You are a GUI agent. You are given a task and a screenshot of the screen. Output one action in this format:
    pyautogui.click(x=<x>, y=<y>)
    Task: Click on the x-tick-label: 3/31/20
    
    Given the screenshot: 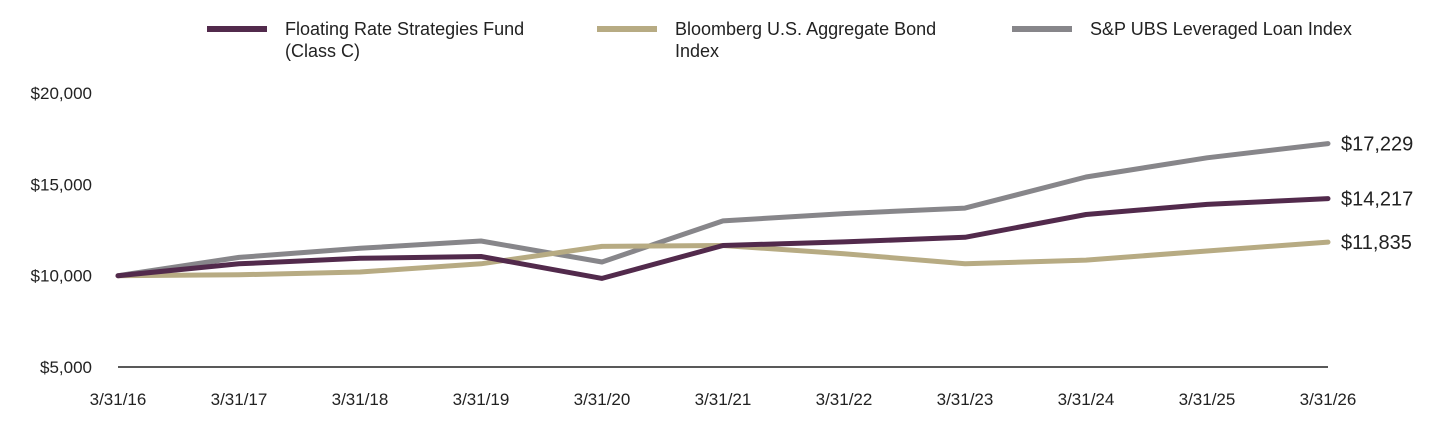 What is the action you would take?
    pyautogui.click(x=602, y=399)
    